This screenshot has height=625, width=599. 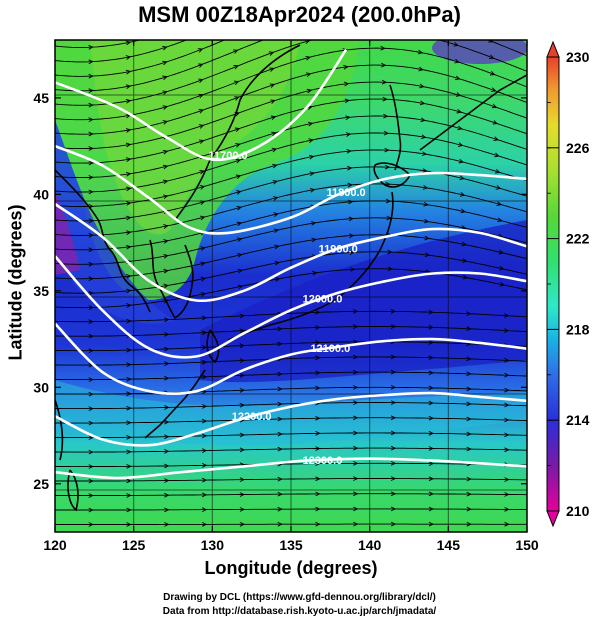 What do you see at coordinates (345, 193) in the screenshot?
I see `contour-label: 11800.0` at bounding box center [345, 193].